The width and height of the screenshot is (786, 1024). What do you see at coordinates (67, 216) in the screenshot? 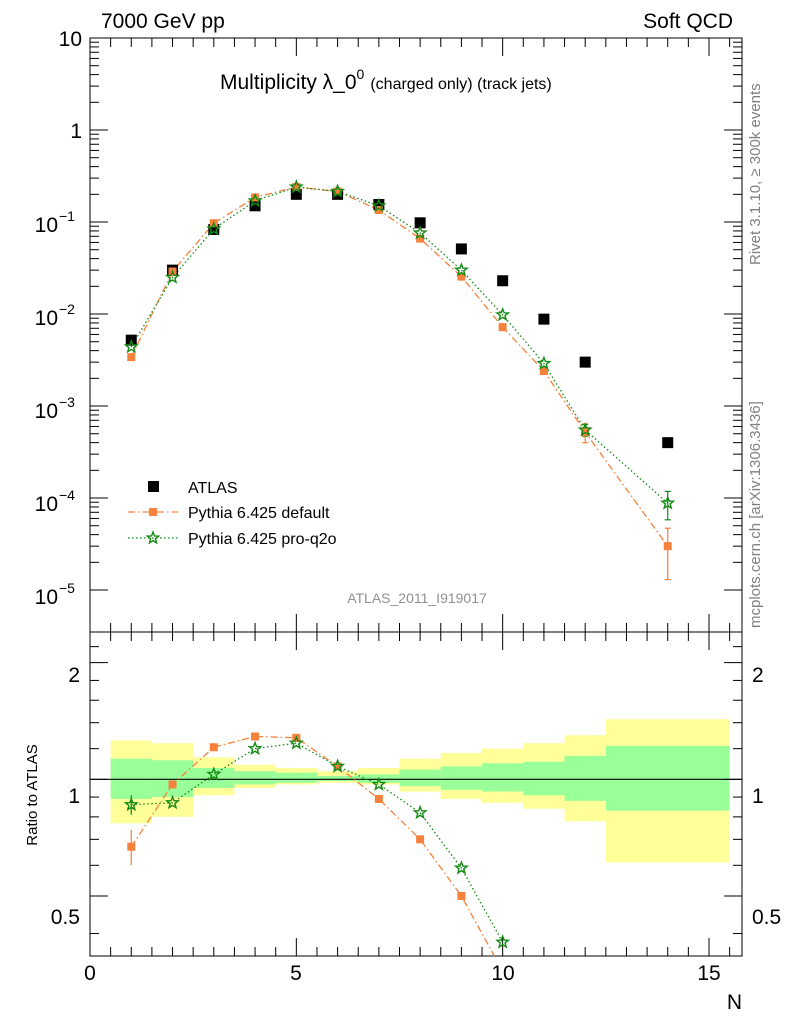
I see `main-y-tick-exp: −1` at bounding box center [67, 216].